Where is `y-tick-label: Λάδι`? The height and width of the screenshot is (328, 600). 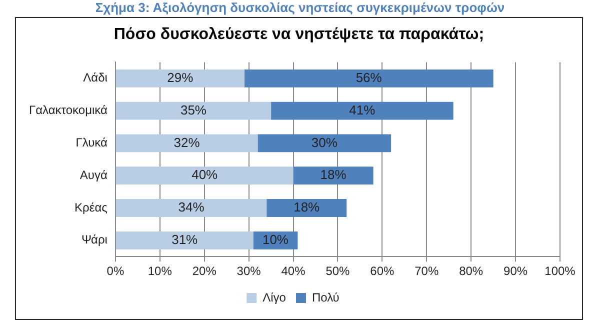
y-tick-label: Λάδι is located at coordinates (95, 77).